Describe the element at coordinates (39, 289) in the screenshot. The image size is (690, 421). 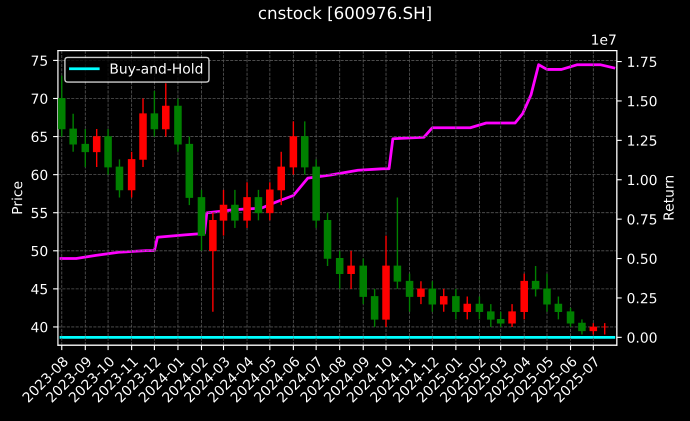
I see `y-tick-label: 45` at that location.